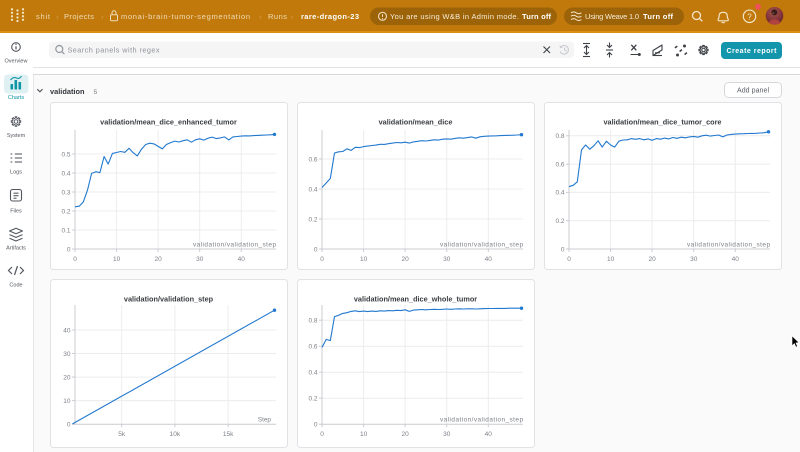 The width and height of the screenshot is (800, 452). I want to click on svg-text: Create report, so click(752, 51).